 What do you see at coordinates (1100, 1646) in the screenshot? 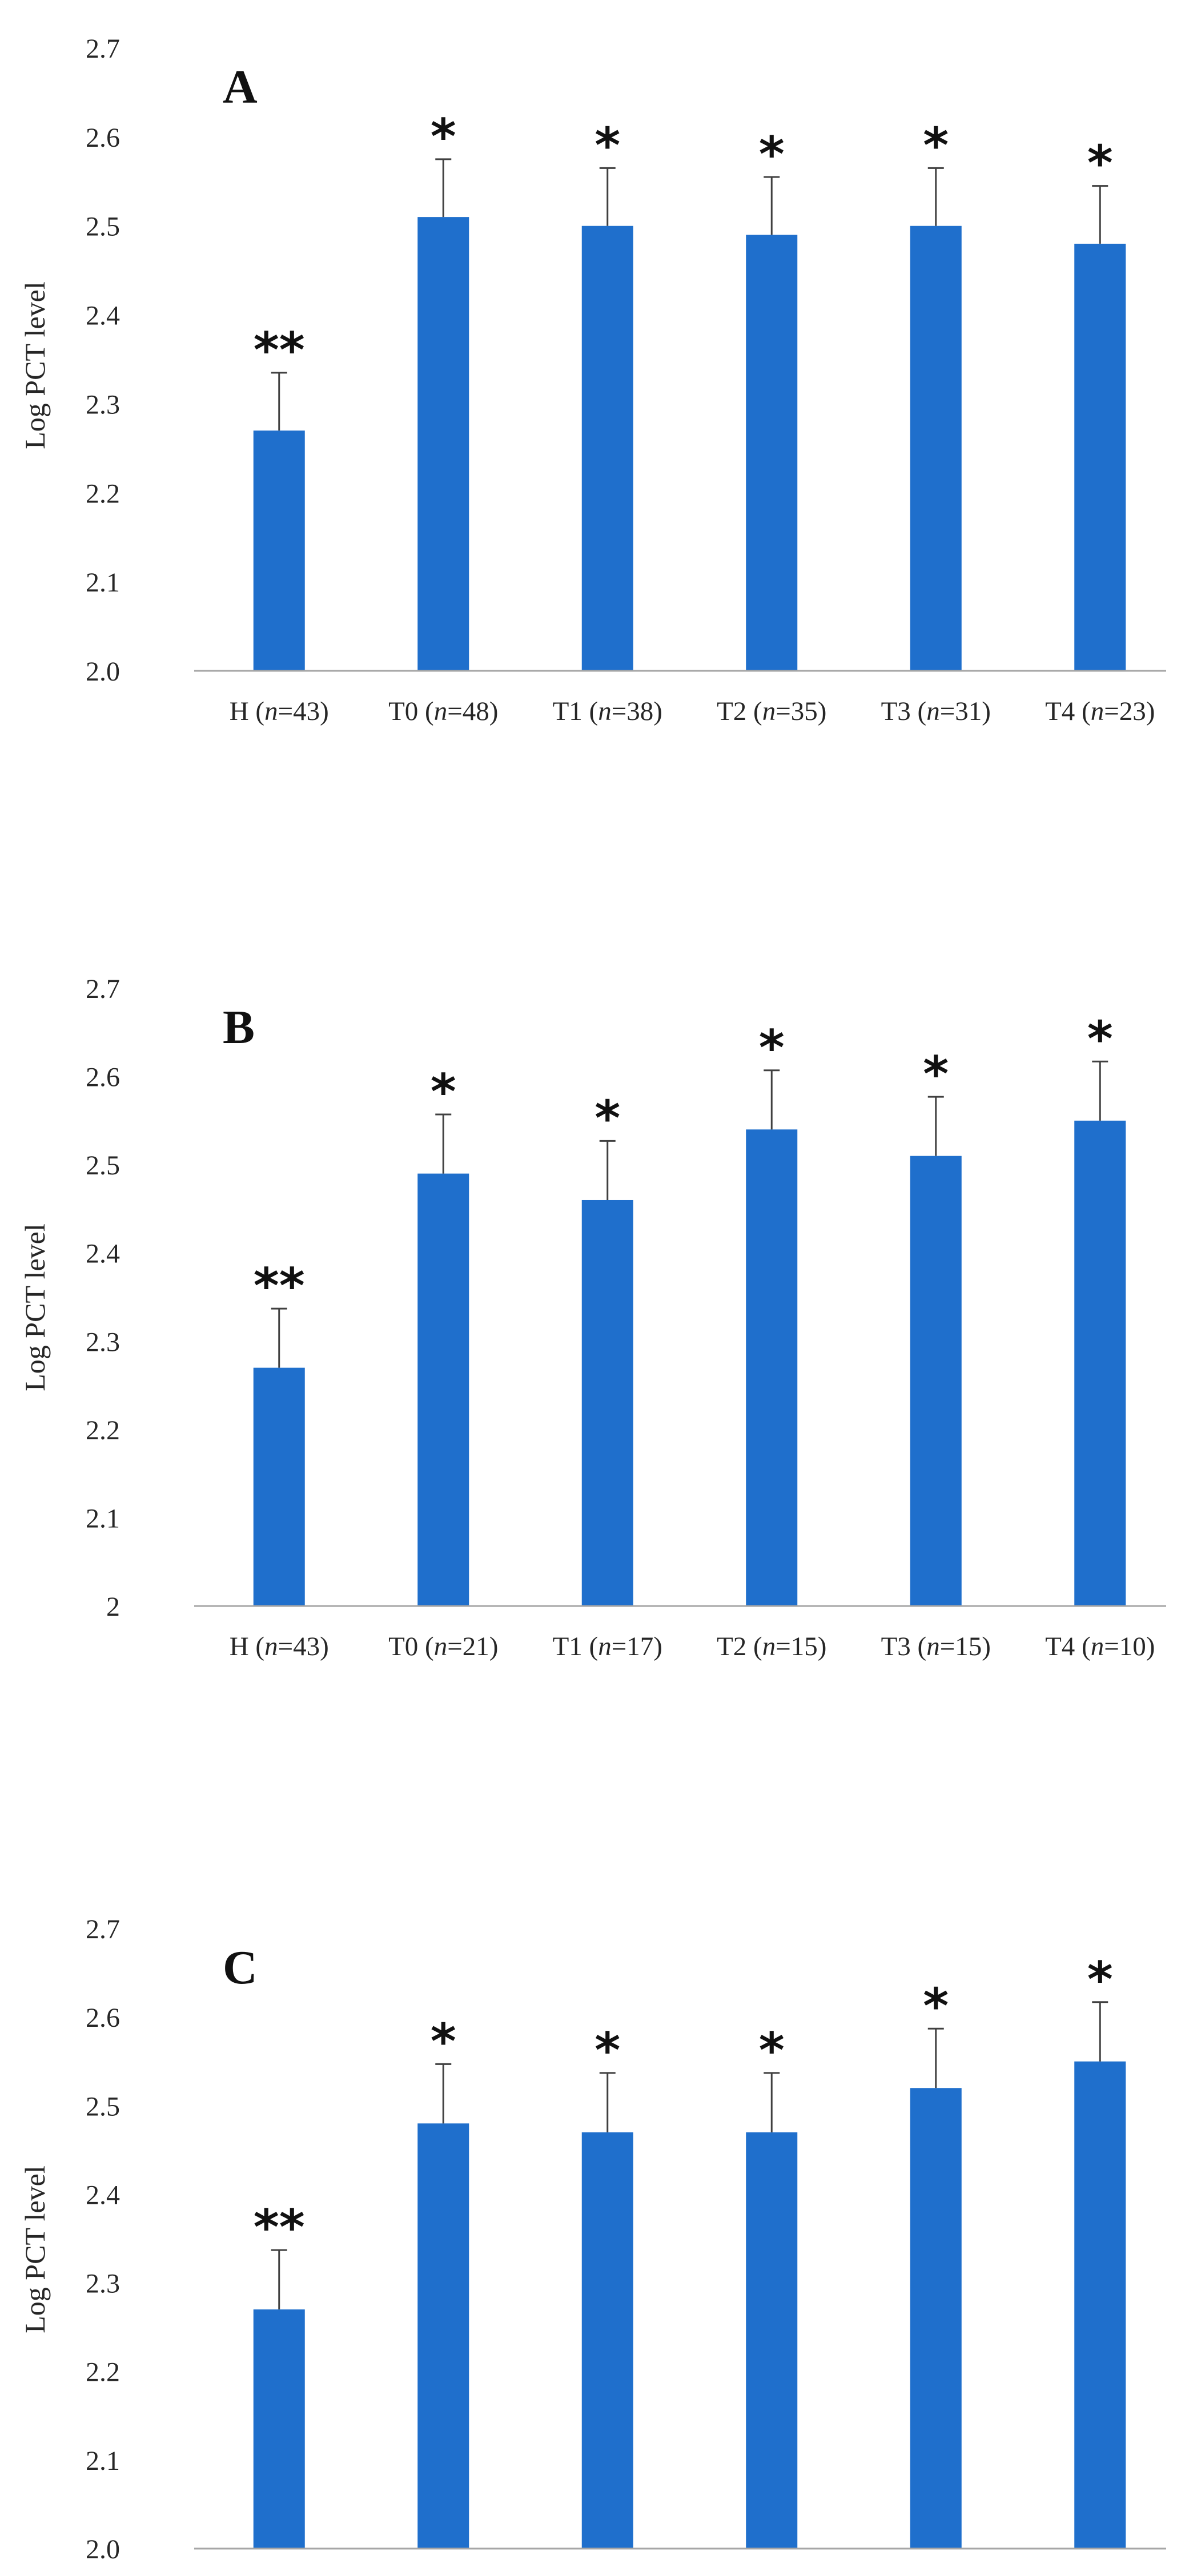
I see `category-label: T4 (n=10)` at bounding box center [1100, 1646].